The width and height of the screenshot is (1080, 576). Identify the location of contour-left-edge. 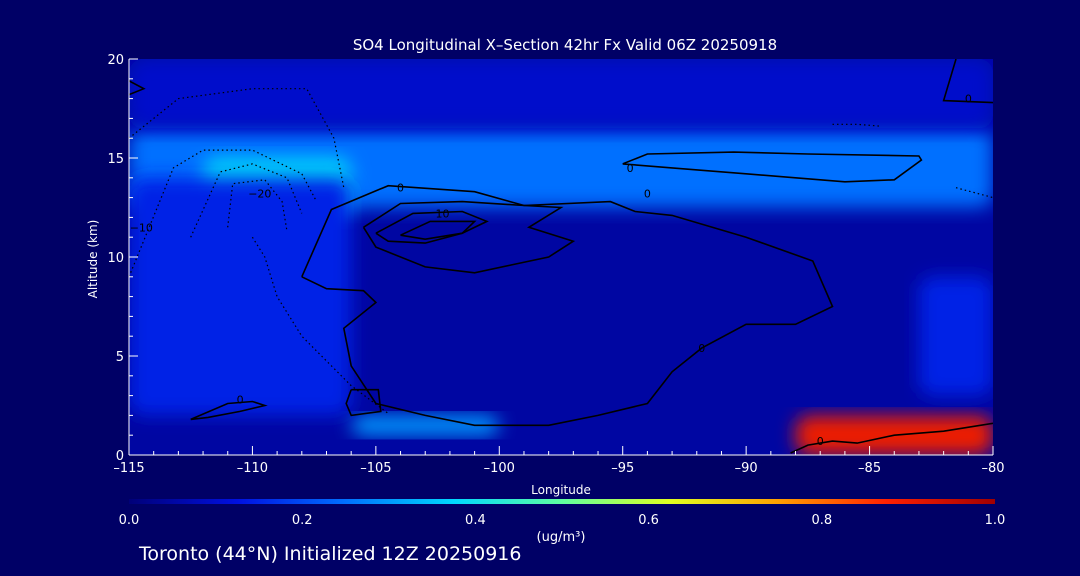
(137, 88).